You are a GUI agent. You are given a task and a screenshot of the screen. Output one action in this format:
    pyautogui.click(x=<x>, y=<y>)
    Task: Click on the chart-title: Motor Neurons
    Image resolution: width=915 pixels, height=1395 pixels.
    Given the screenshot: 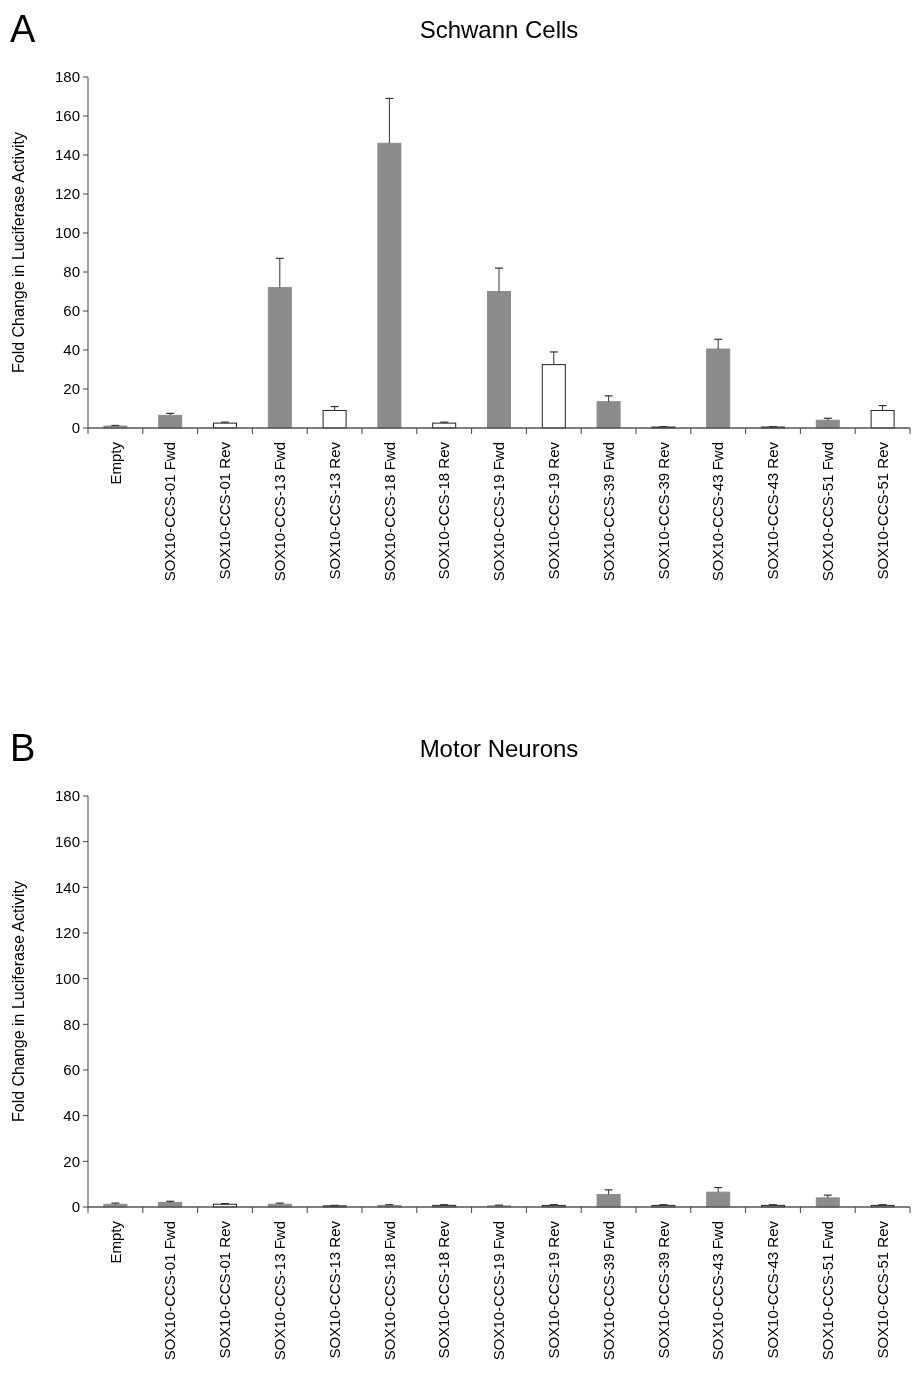 What is the action you would take?
    pyautogui.click(x=499, y=748)
    